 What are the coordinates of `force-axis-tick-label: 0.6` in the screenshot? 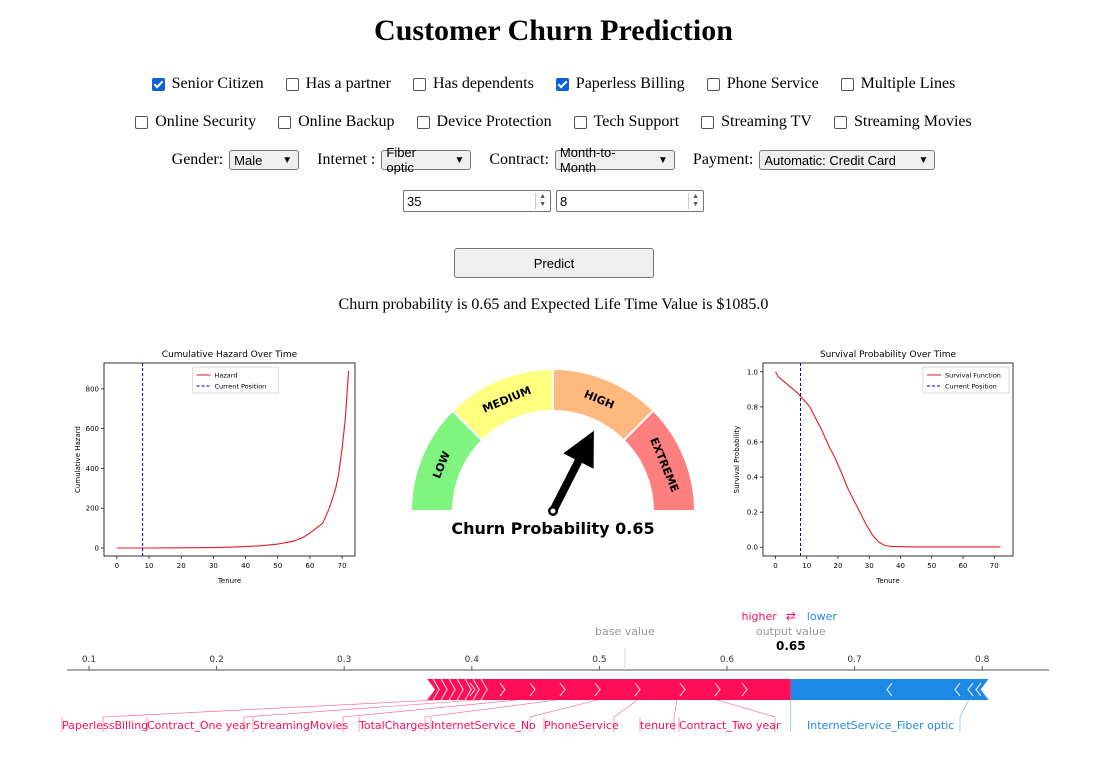 It's located at (727, 660).